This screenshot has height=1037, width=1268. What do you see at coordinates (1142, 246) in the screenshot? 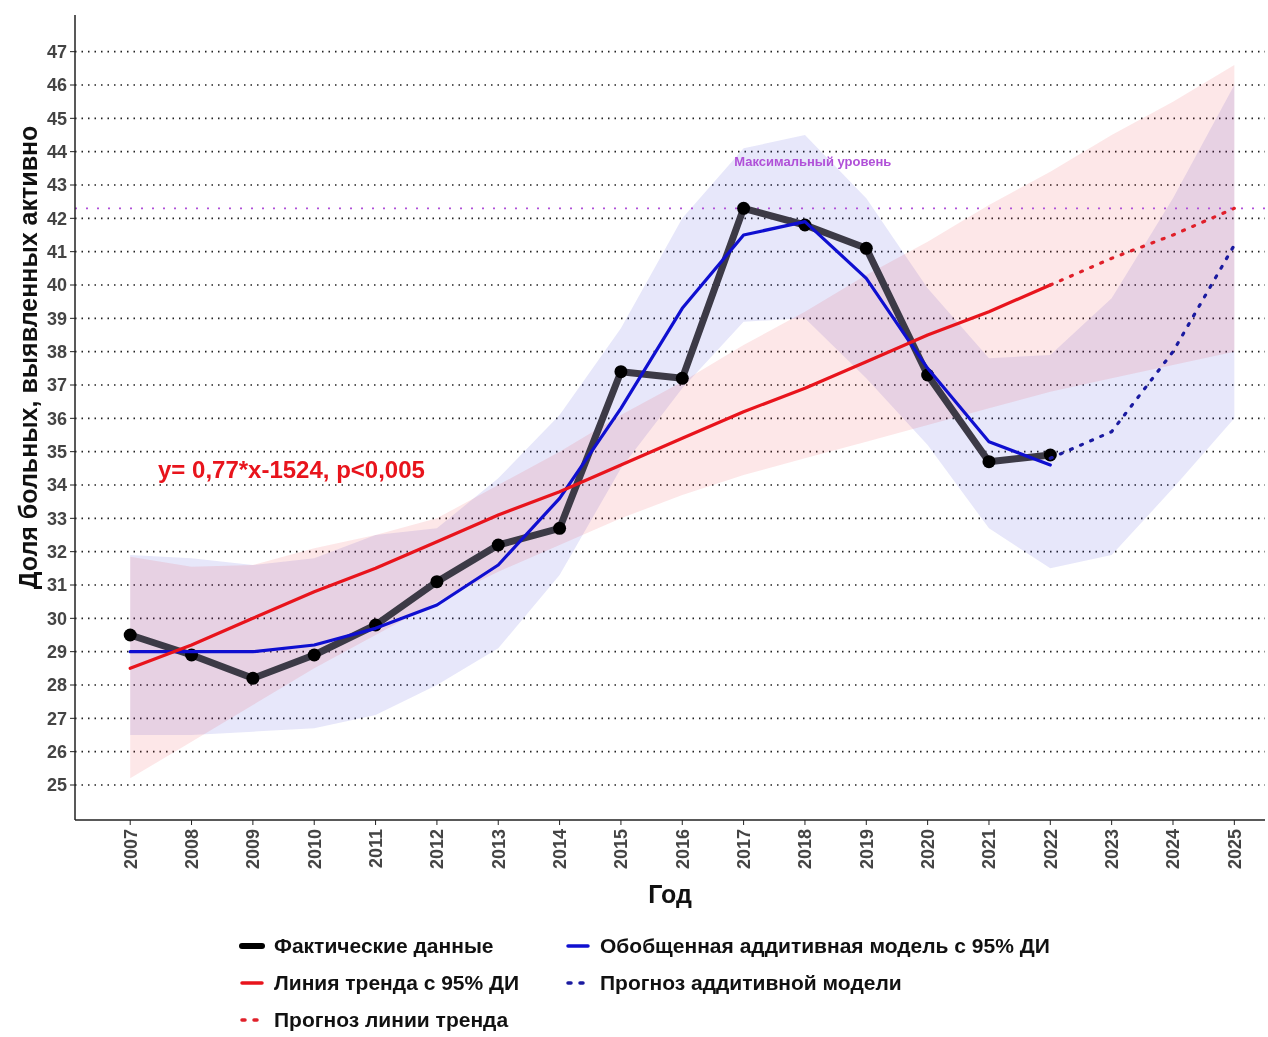
I see `line-series` at bounding box center [1142, 246].